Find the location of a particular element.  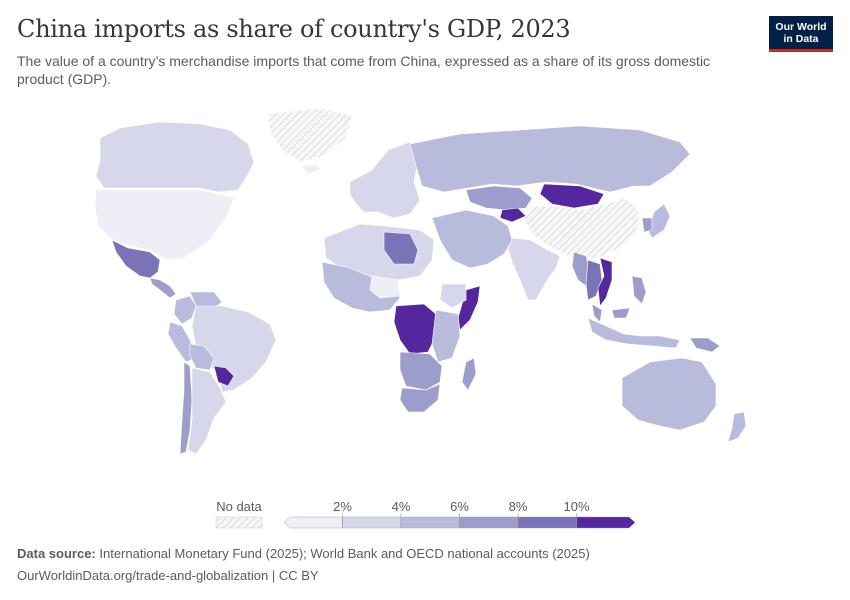

region-south-africa is located at coordinates (420, 398).